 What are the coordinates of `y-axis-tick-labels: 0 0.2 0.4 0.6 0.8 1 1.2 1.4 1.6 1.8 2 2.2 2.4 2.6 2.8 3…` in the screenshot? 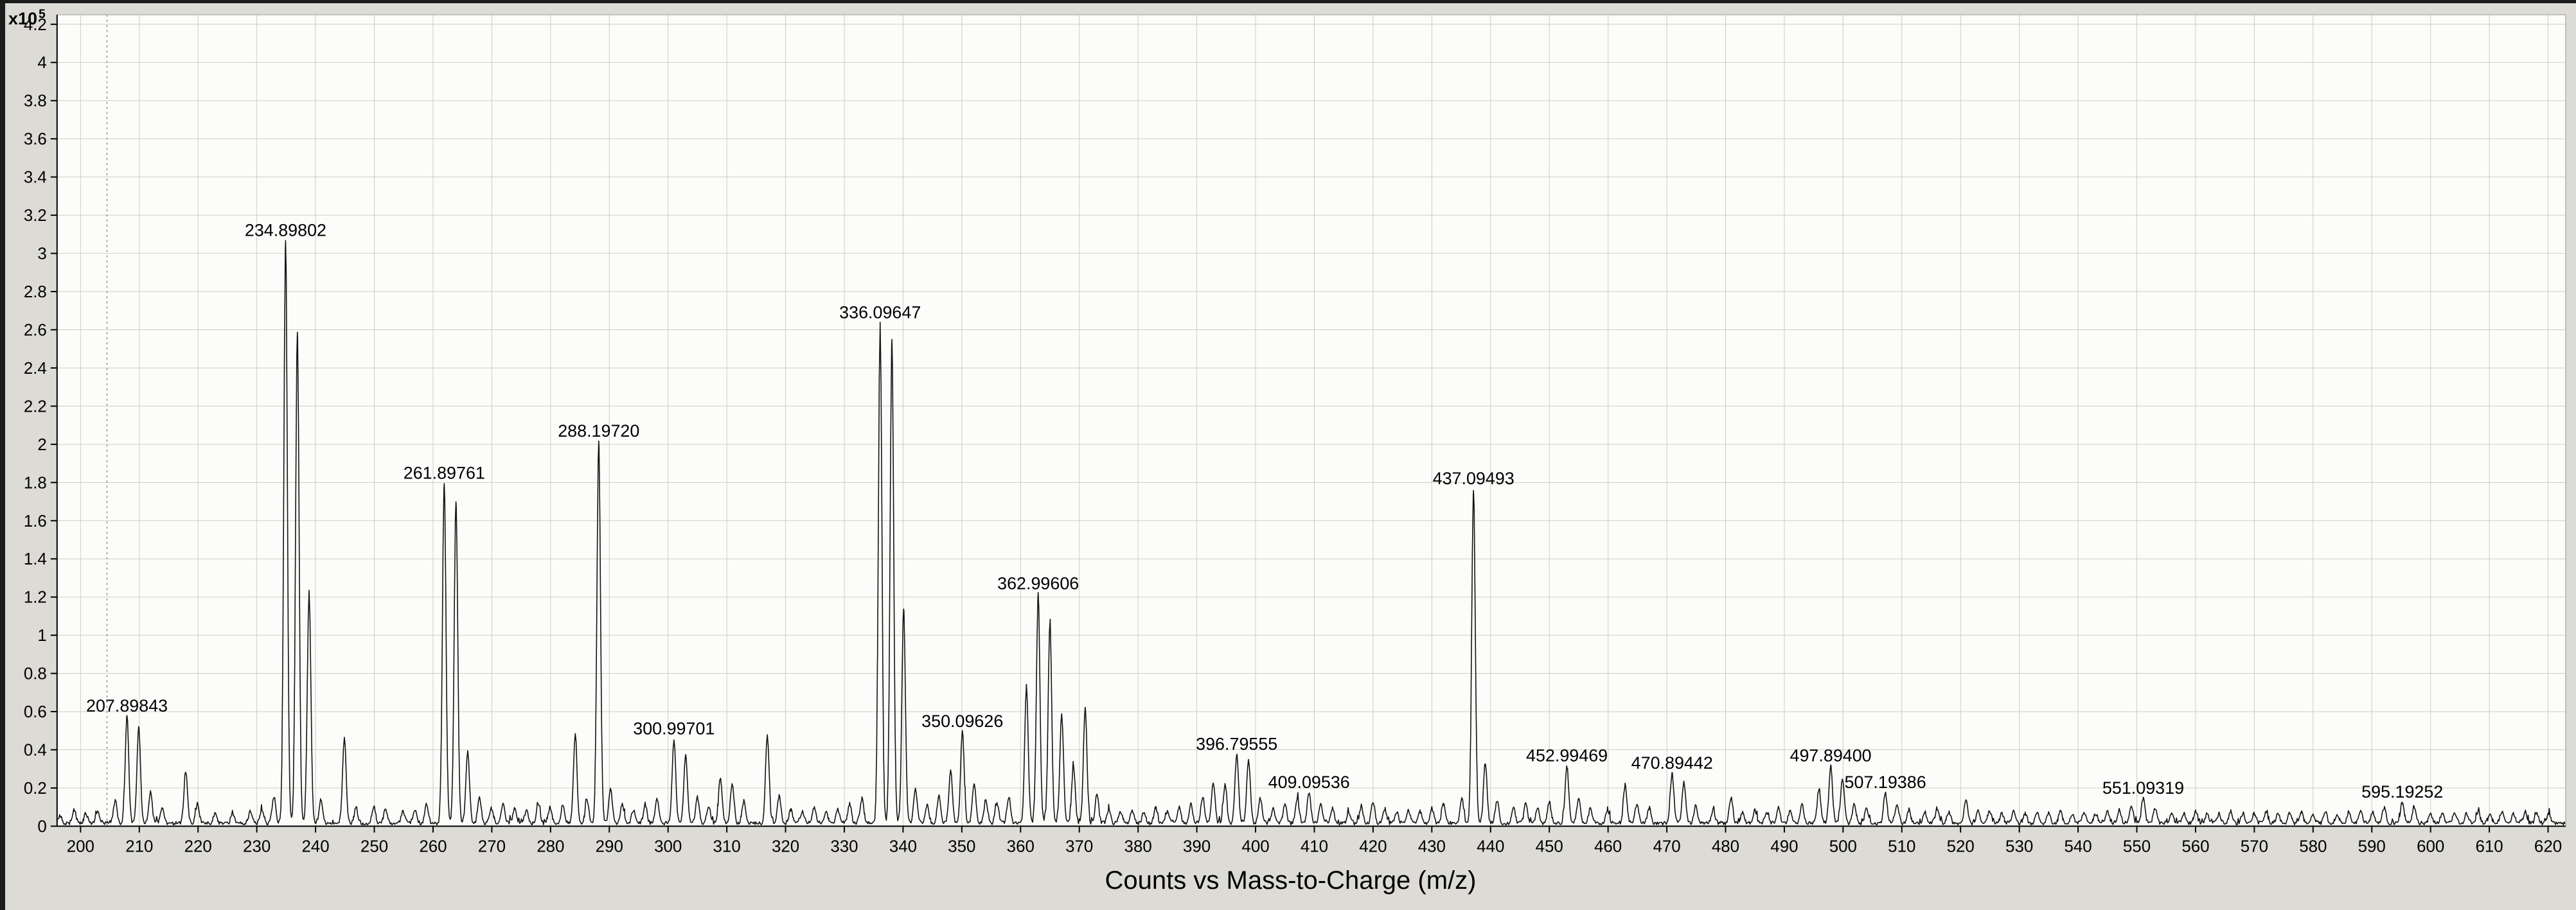 It's located at (41, 426).